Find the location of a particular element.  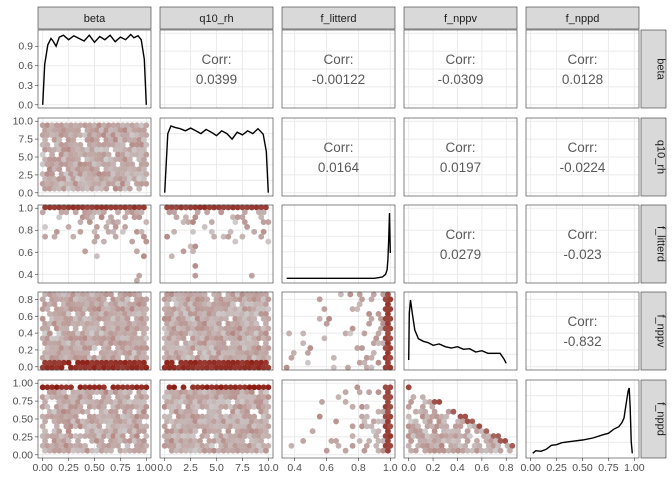

y-tick-label: 0.6 is located at coordinates (25, 253).